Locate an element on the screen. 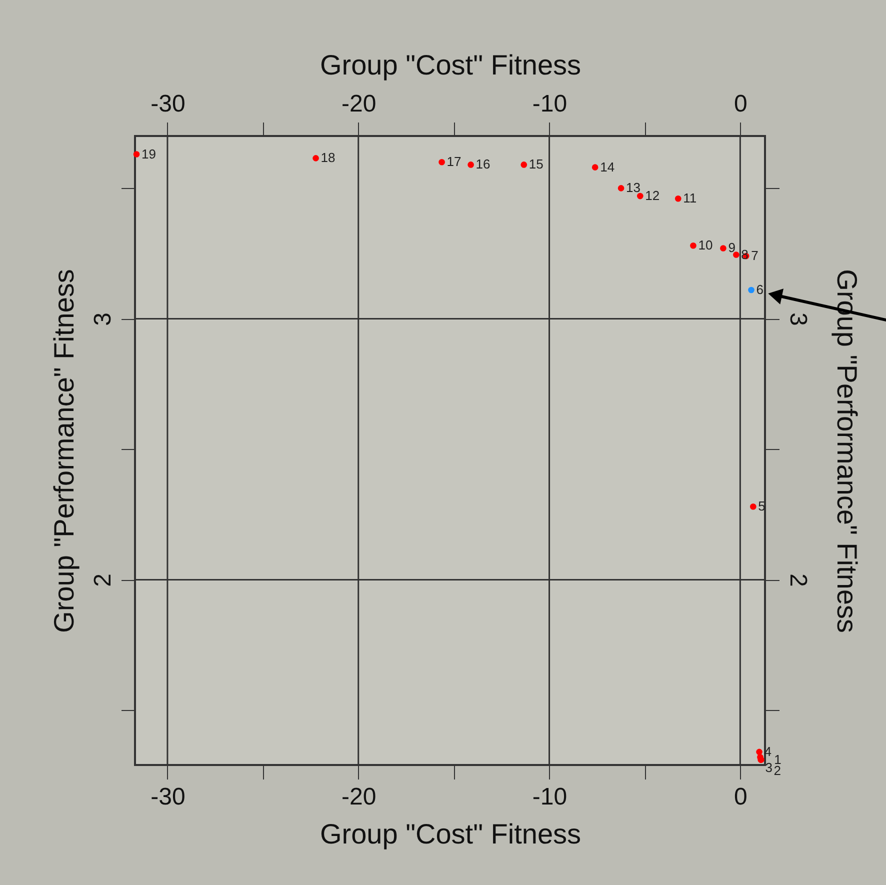 This screenshot has height=885, width=886. series-label: 12 is located at coordinates (652, 196).